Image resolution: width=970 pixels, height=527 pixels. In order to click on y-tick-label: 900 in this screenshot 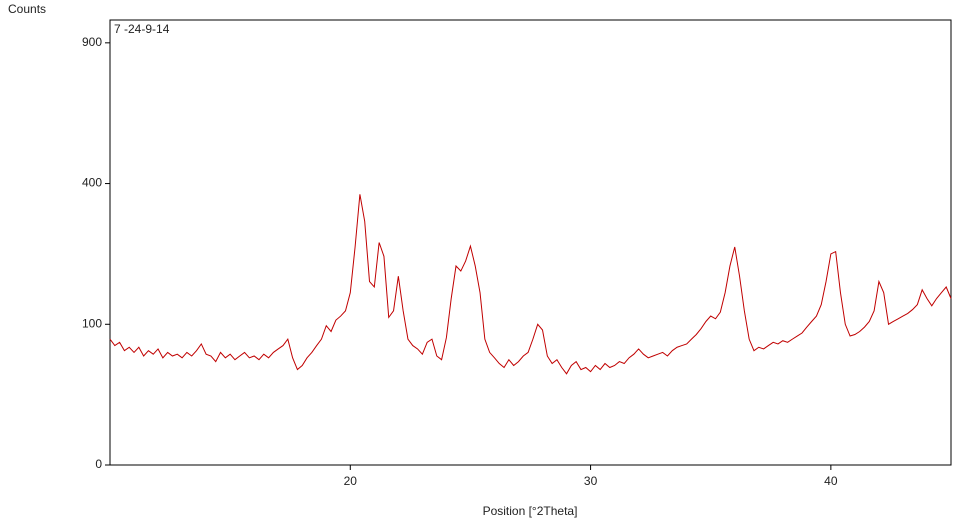, I will do `click(92, 42)`.